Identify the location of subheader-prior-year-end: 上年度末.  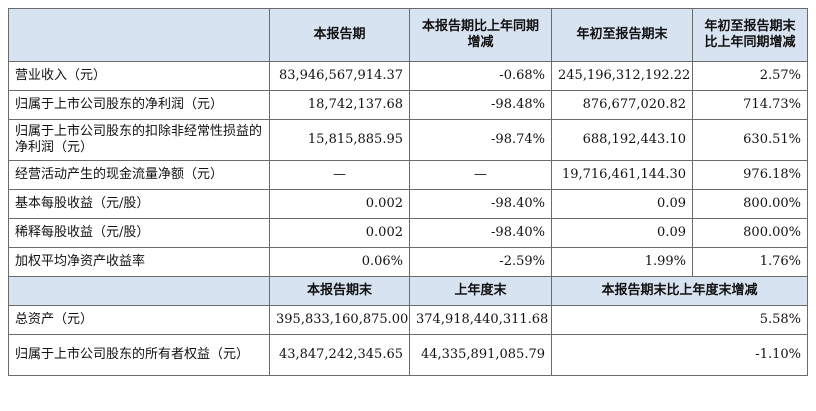
(480, 291).